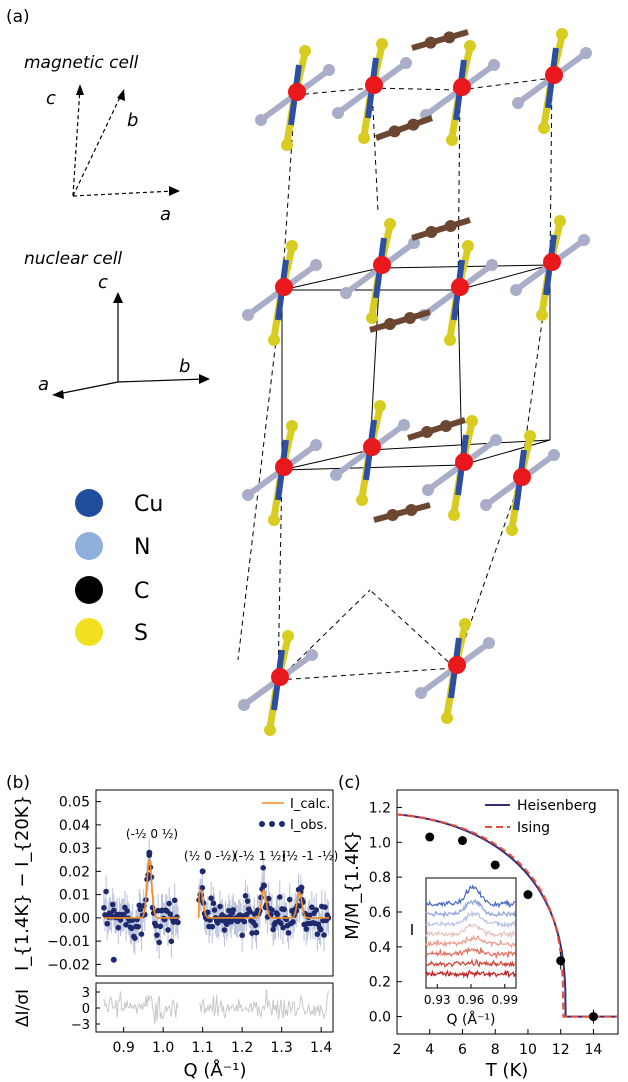 The image size is (628, 1082). Describe the element at coordinates (561, 1050) in the screenshot. I see `x-tick-label: 12` at that location.